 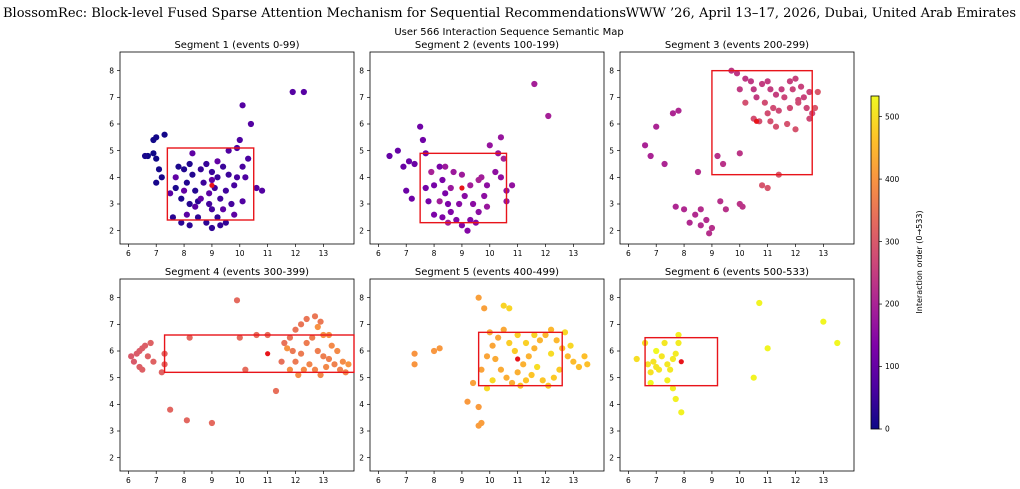 What do you see at coordinates (892, 241) in the screenshot?
I see `colorbar-tick-label: 300` at bounding box center [892, 241].